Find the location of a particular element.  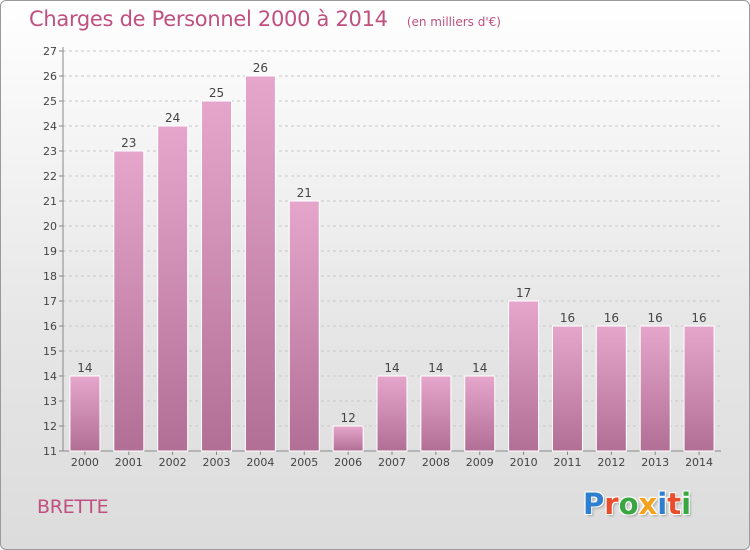

chart-subtitle: (en milliers d'€) is located at coordinates (453, 22).